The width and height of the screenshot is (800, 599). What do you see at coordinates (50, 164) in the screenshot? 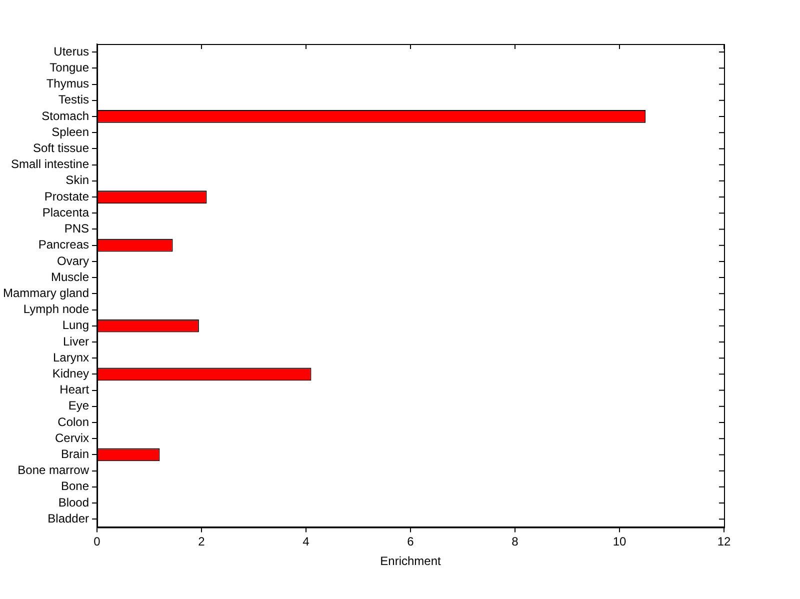
I see `y-tick-label: Small intestine` at bounding box center [50, 164].